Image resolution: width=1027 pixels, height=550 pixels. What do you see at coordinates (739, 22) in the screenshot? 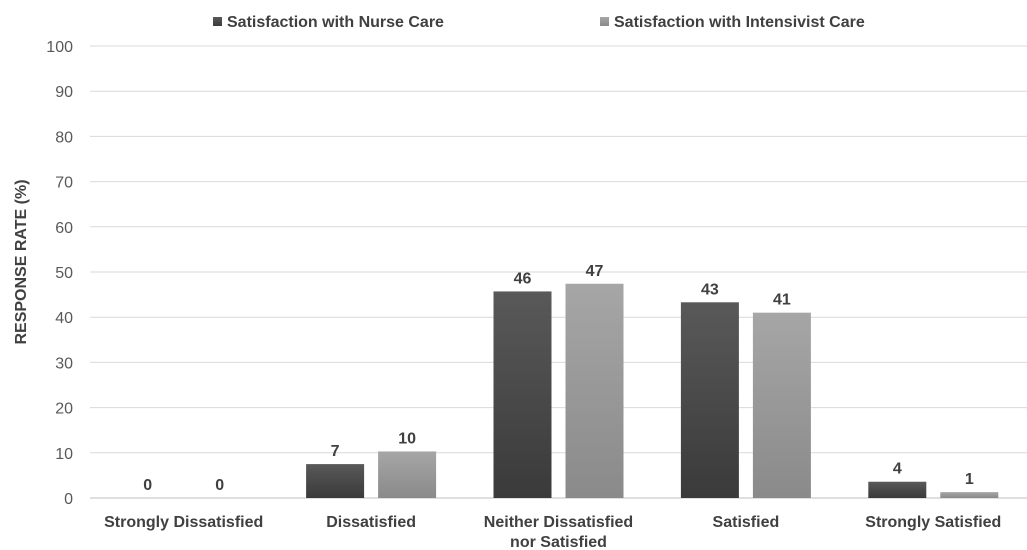
I see `legend-label: Satisfaction with Intensivist Care` at bounding box center [739, 22].